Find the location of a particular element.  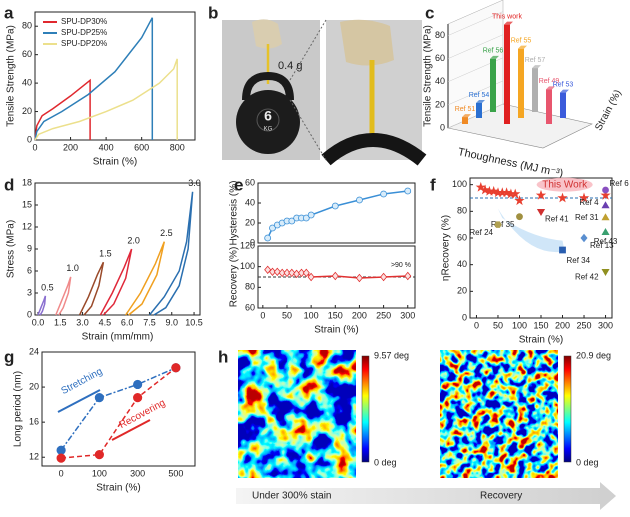

loop-label: 2.5 is located at coordinates (166, 233).